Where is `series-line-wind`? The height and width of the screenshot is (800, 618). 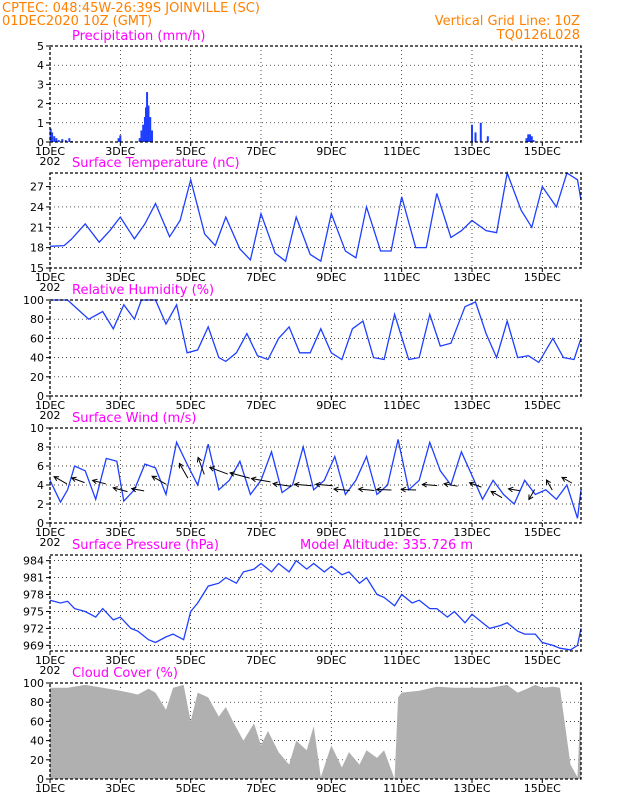 series-line-wind is located at coordinates (315, 479).